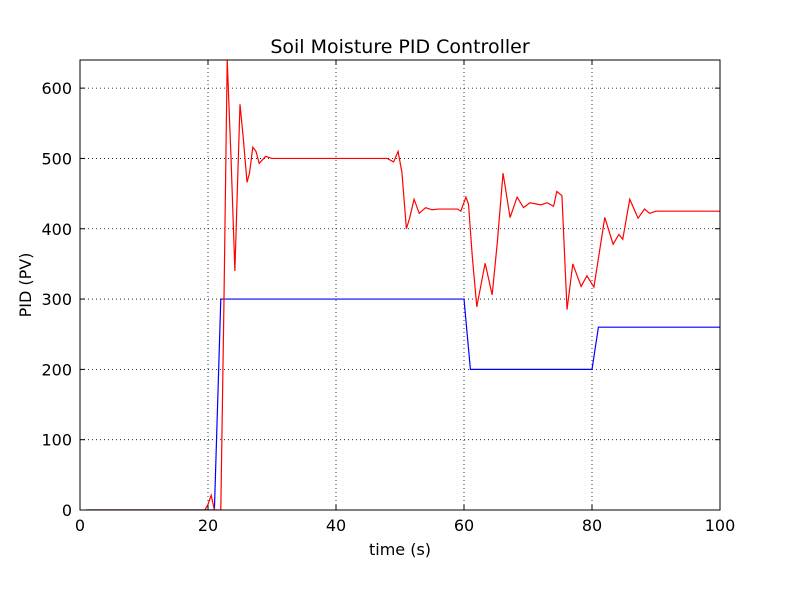 The image size is (800, 600). Describe the element at coordinates (56, 369) in the screenshot. I see `y-tick-label: 200` at that location.